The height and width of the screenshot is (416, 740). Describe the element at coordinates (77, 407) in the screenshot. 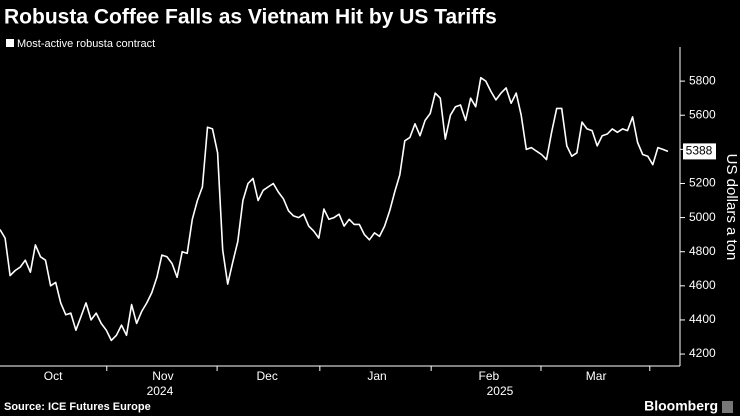

I see `source: Source: ICE Futures Europe` at that location.